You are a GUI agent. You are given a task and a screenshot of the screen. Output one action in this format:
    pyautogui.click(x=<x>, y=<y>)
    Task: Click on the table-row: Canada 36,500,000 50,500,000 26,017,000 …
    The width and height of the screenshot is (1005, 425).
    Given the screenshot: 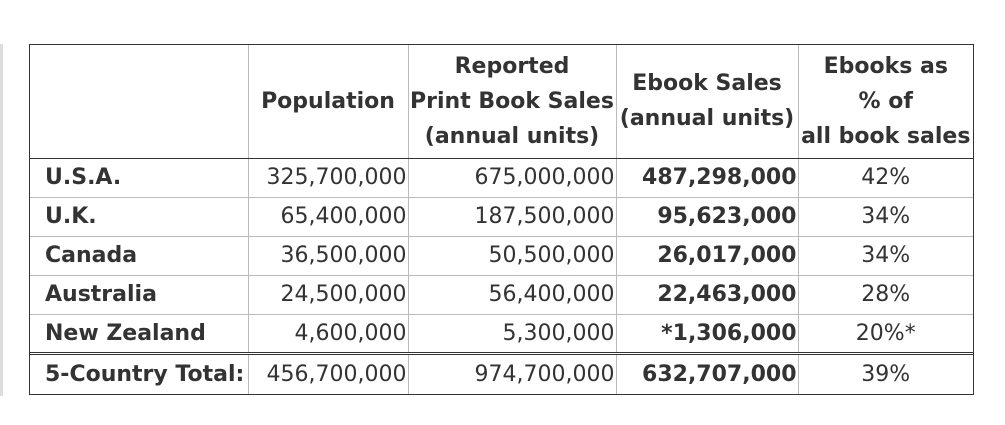 What is the action you would take?
    pyautogui.click(x=501, y=255)
    